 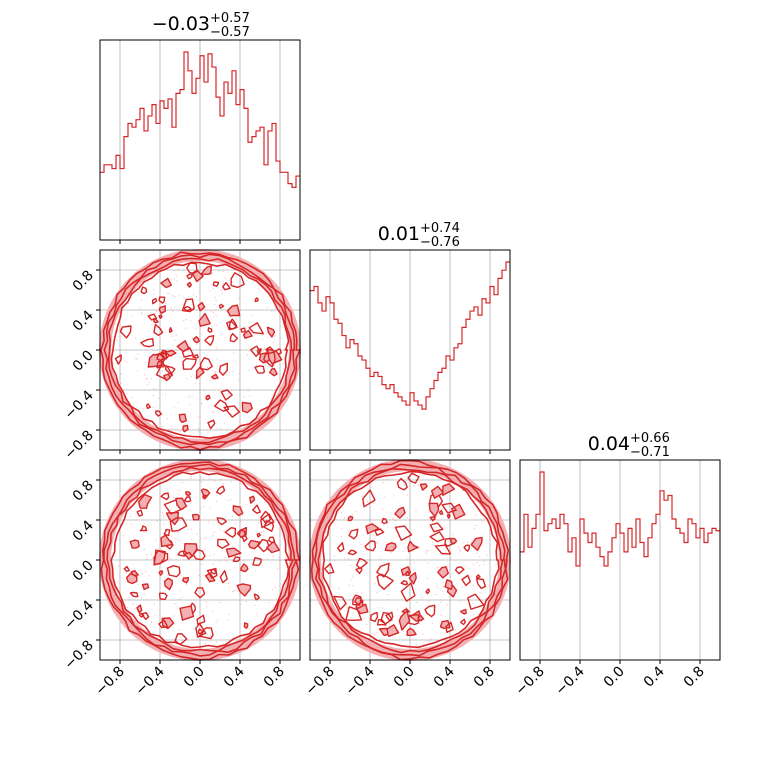 I want to click on y-tick-label: 0.4, so click(x=83, y=530).